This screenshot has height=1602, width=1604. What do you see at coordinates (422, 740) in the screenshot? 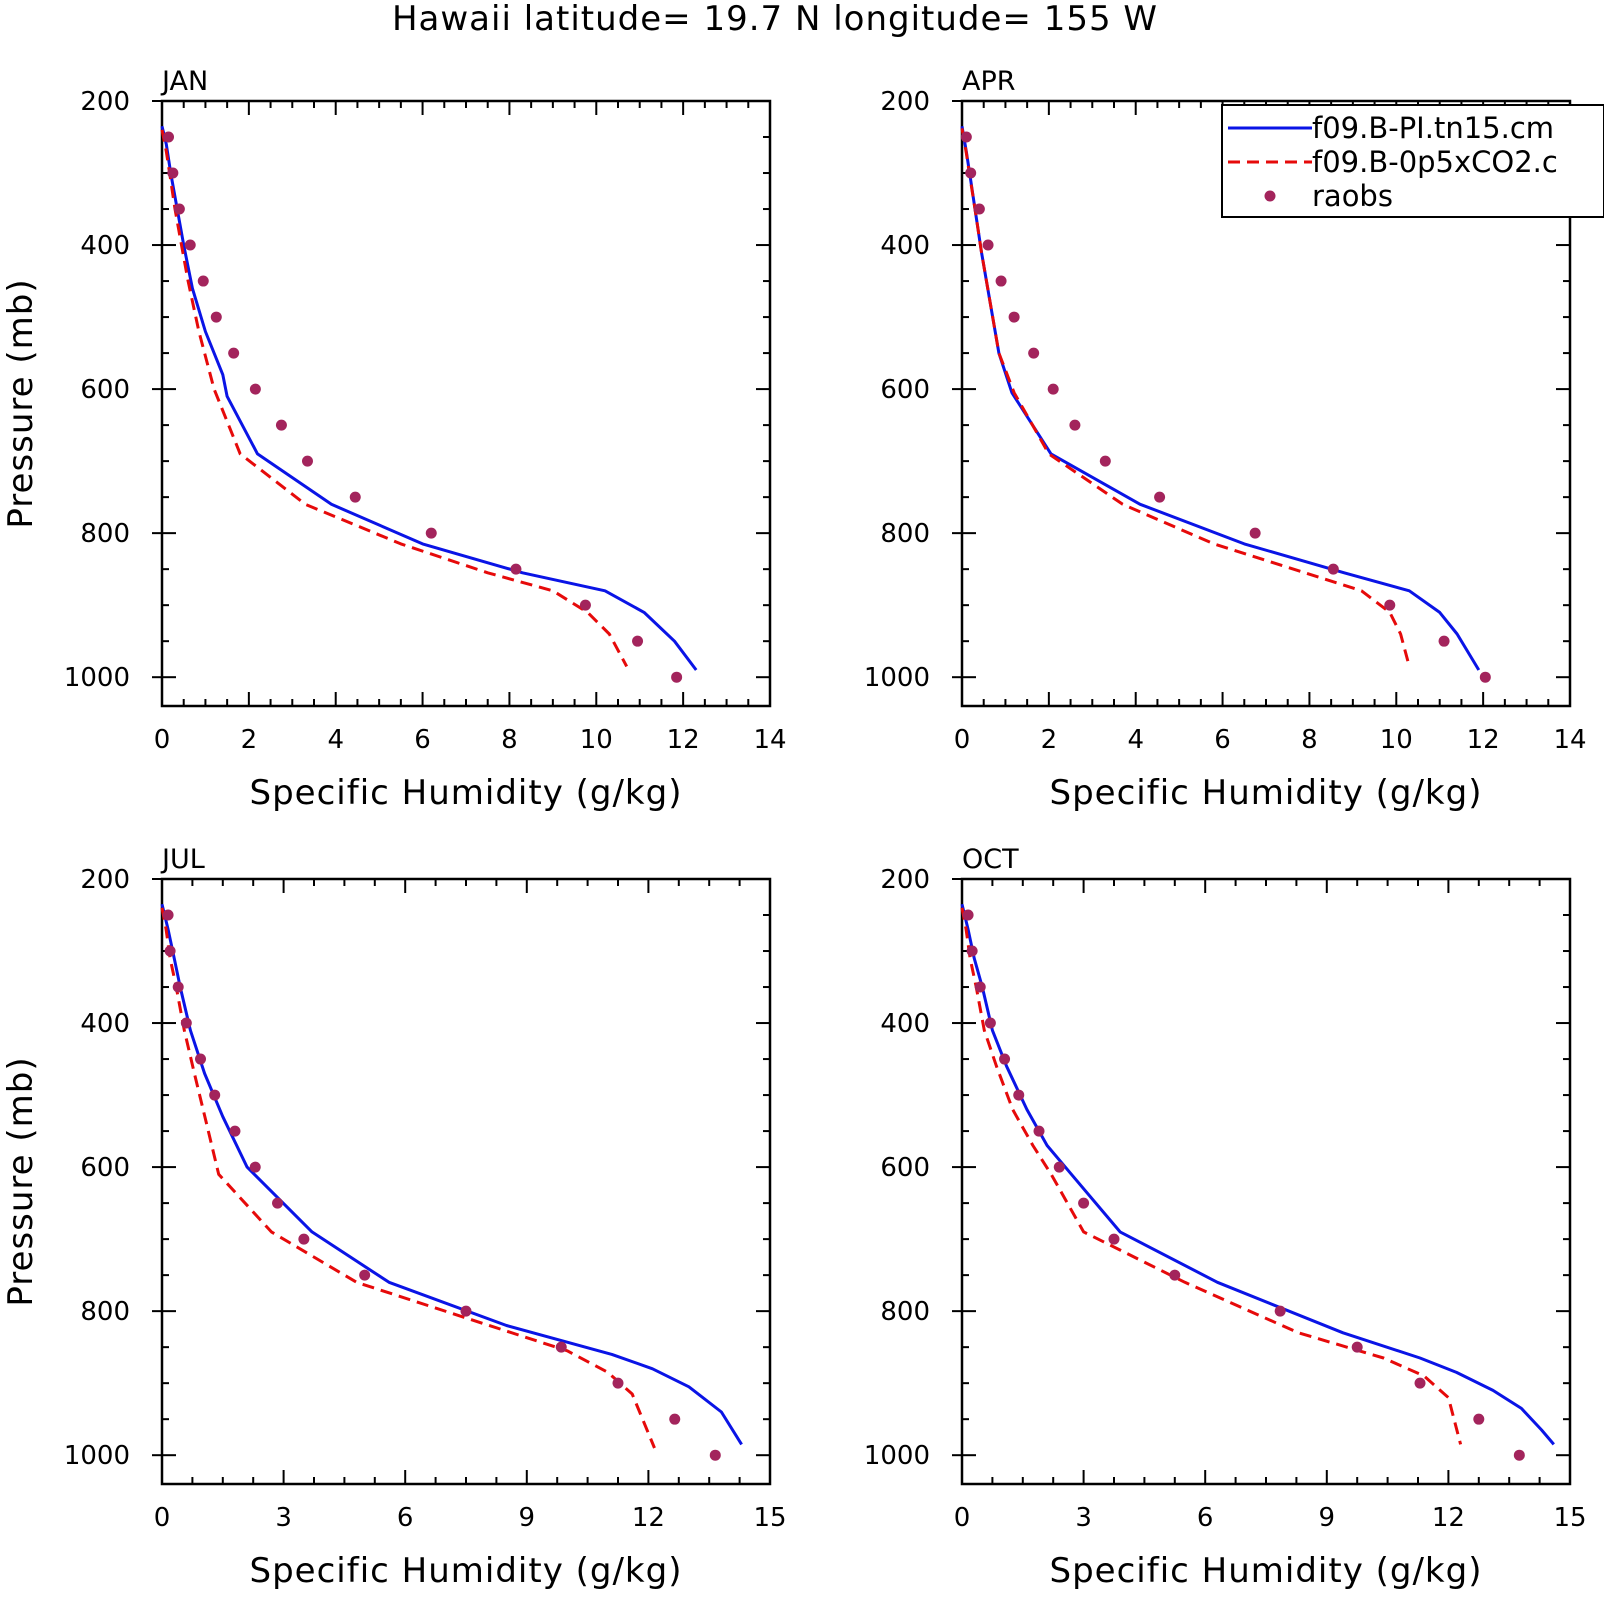
I see `x-tick-label: 6` at bounding box center [422, 740].